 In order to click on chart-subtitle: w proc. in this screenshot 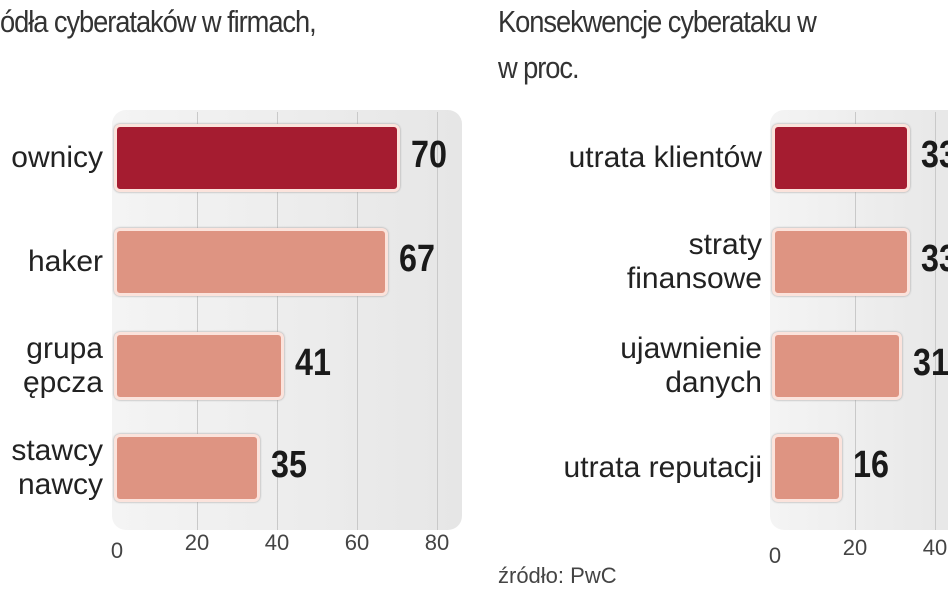, I will do `click(539, 67)`.